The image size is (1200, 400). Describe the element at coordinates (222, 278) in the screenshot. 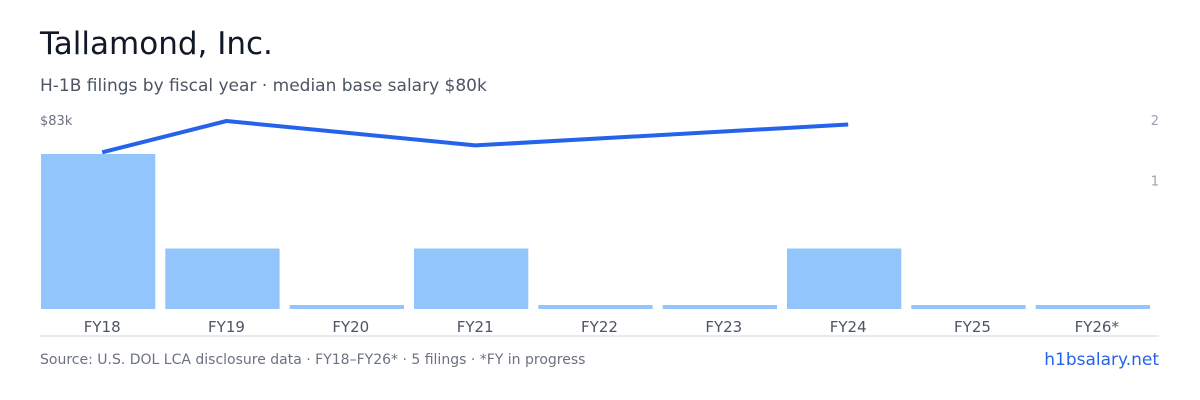

I see `bar-FY19` at that location.